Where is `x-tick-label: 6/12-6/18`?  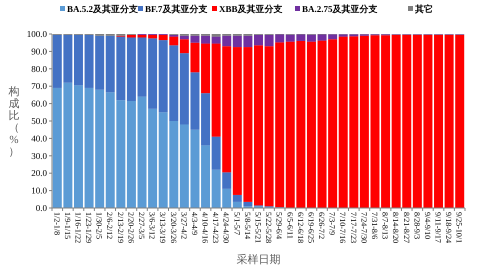
x-tick-label: 6/12-6/18 is located at coordinates (300, 228).